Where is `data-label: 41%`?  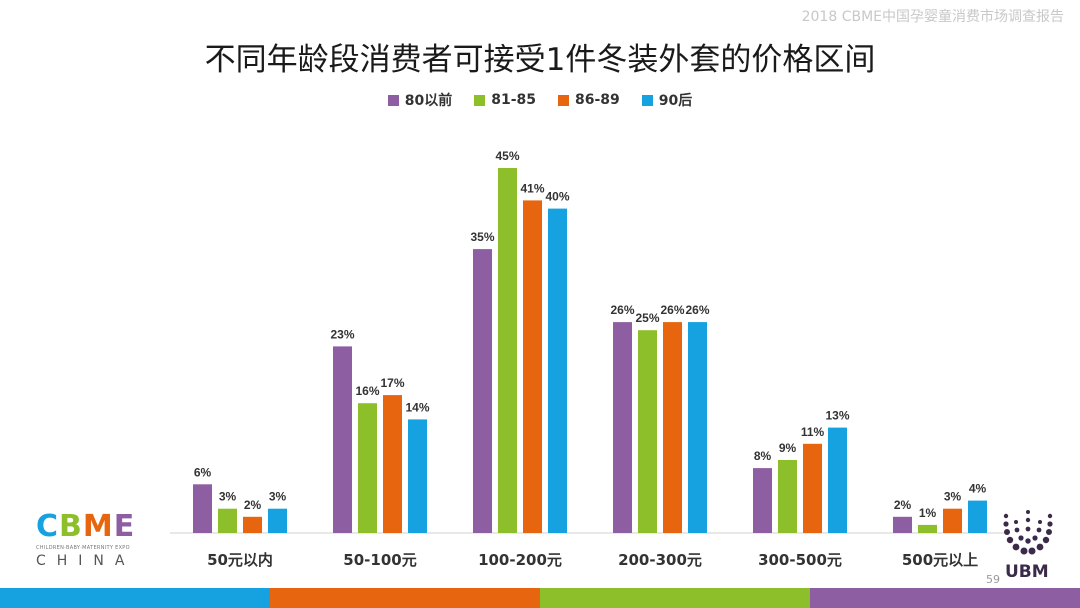
data-label: 41% is located at coordinates (532, 188).